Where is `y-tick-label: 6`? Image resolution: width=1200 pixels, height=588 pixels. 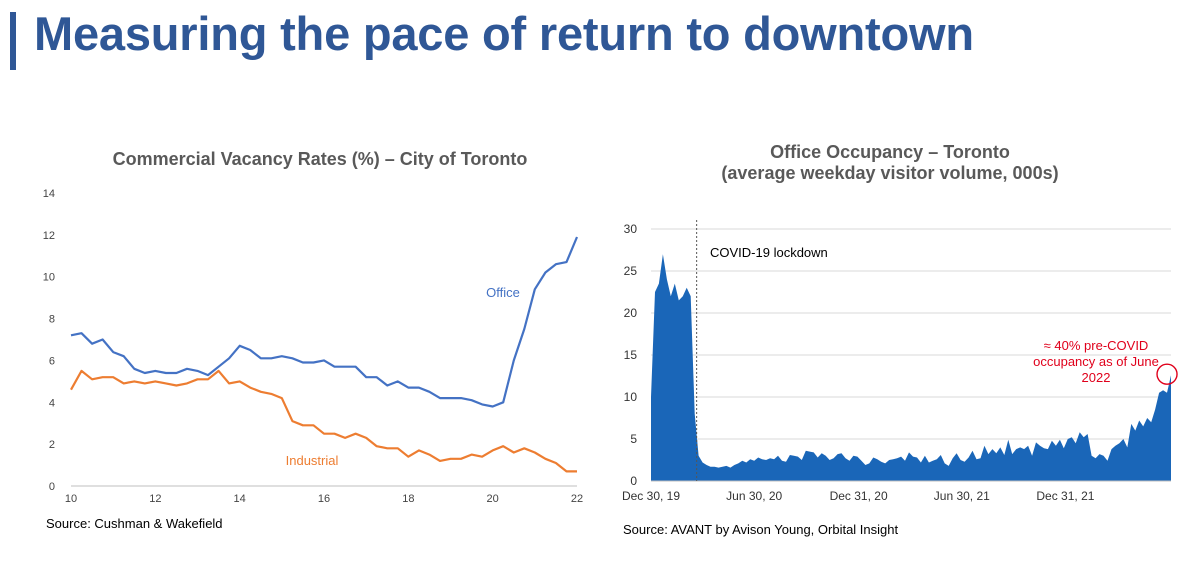
y-tick-label: 6 is located at coordinates (52, 361).